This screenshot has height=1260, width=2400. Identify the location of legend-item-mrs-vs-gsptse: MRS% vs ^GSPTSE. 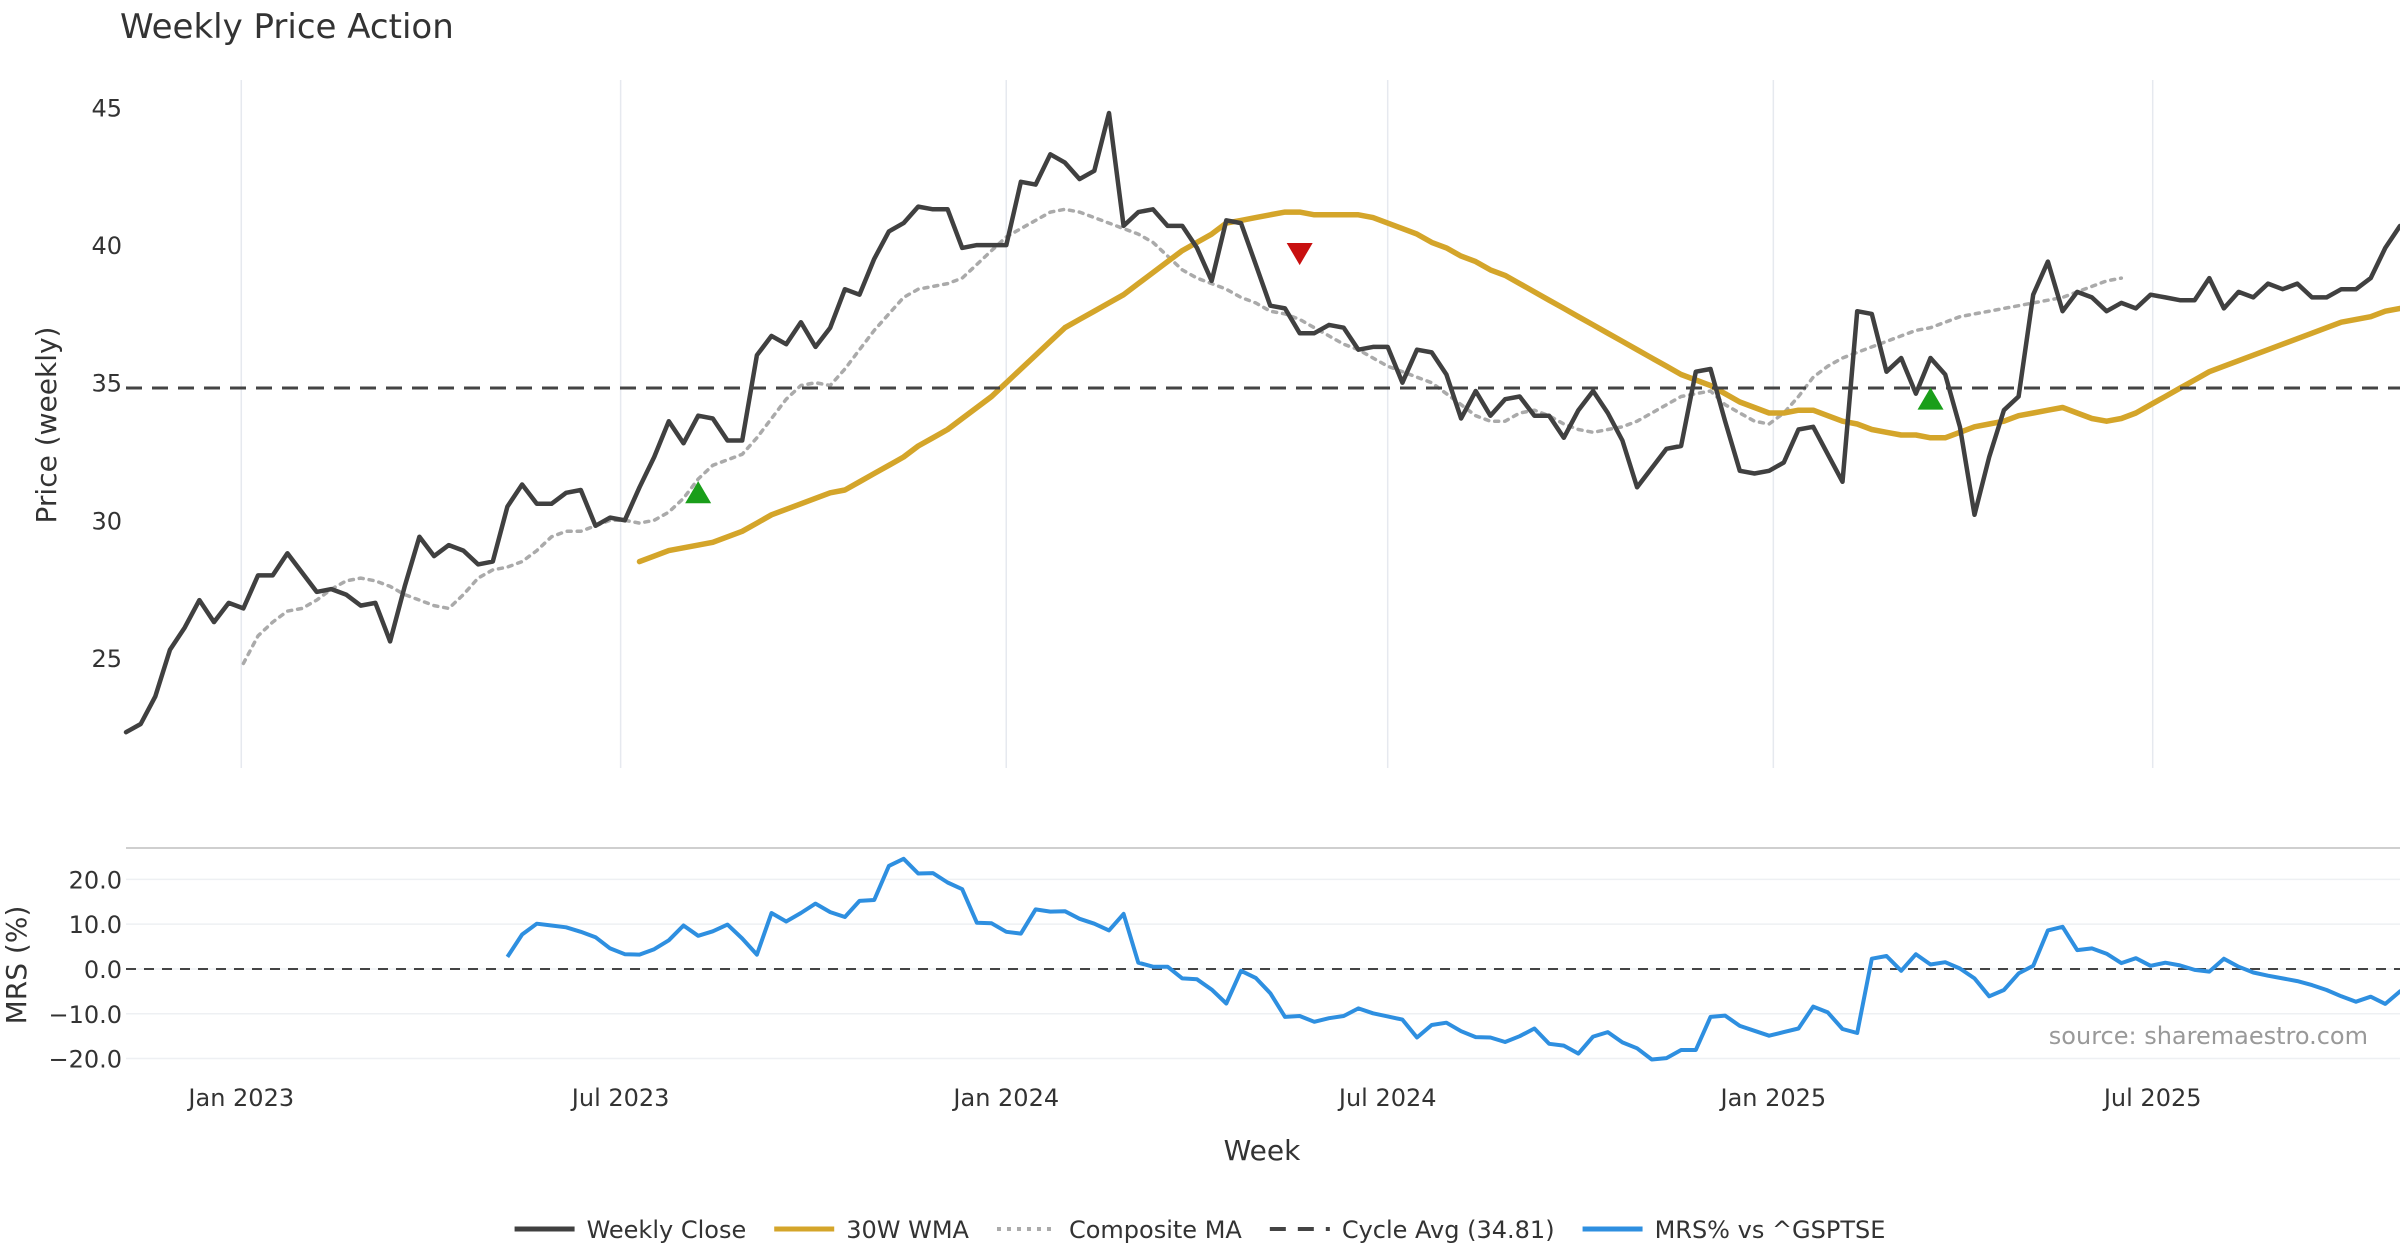
(1734, 1230).